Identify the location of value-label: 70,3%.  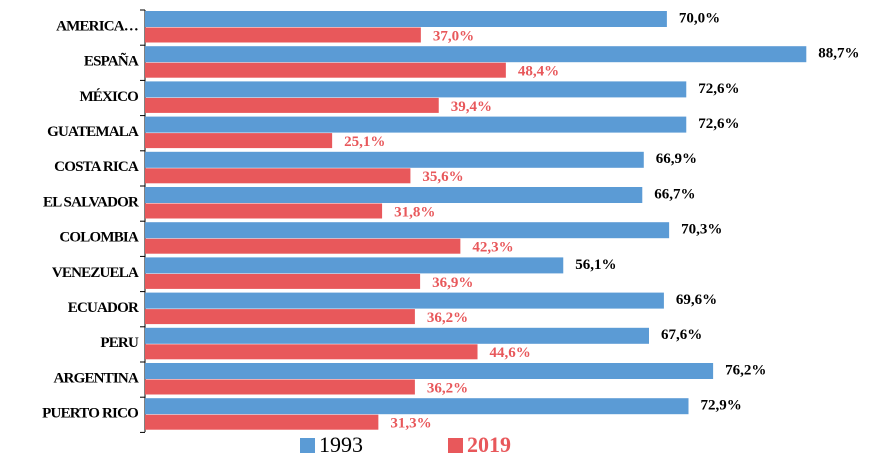
(701, 230).